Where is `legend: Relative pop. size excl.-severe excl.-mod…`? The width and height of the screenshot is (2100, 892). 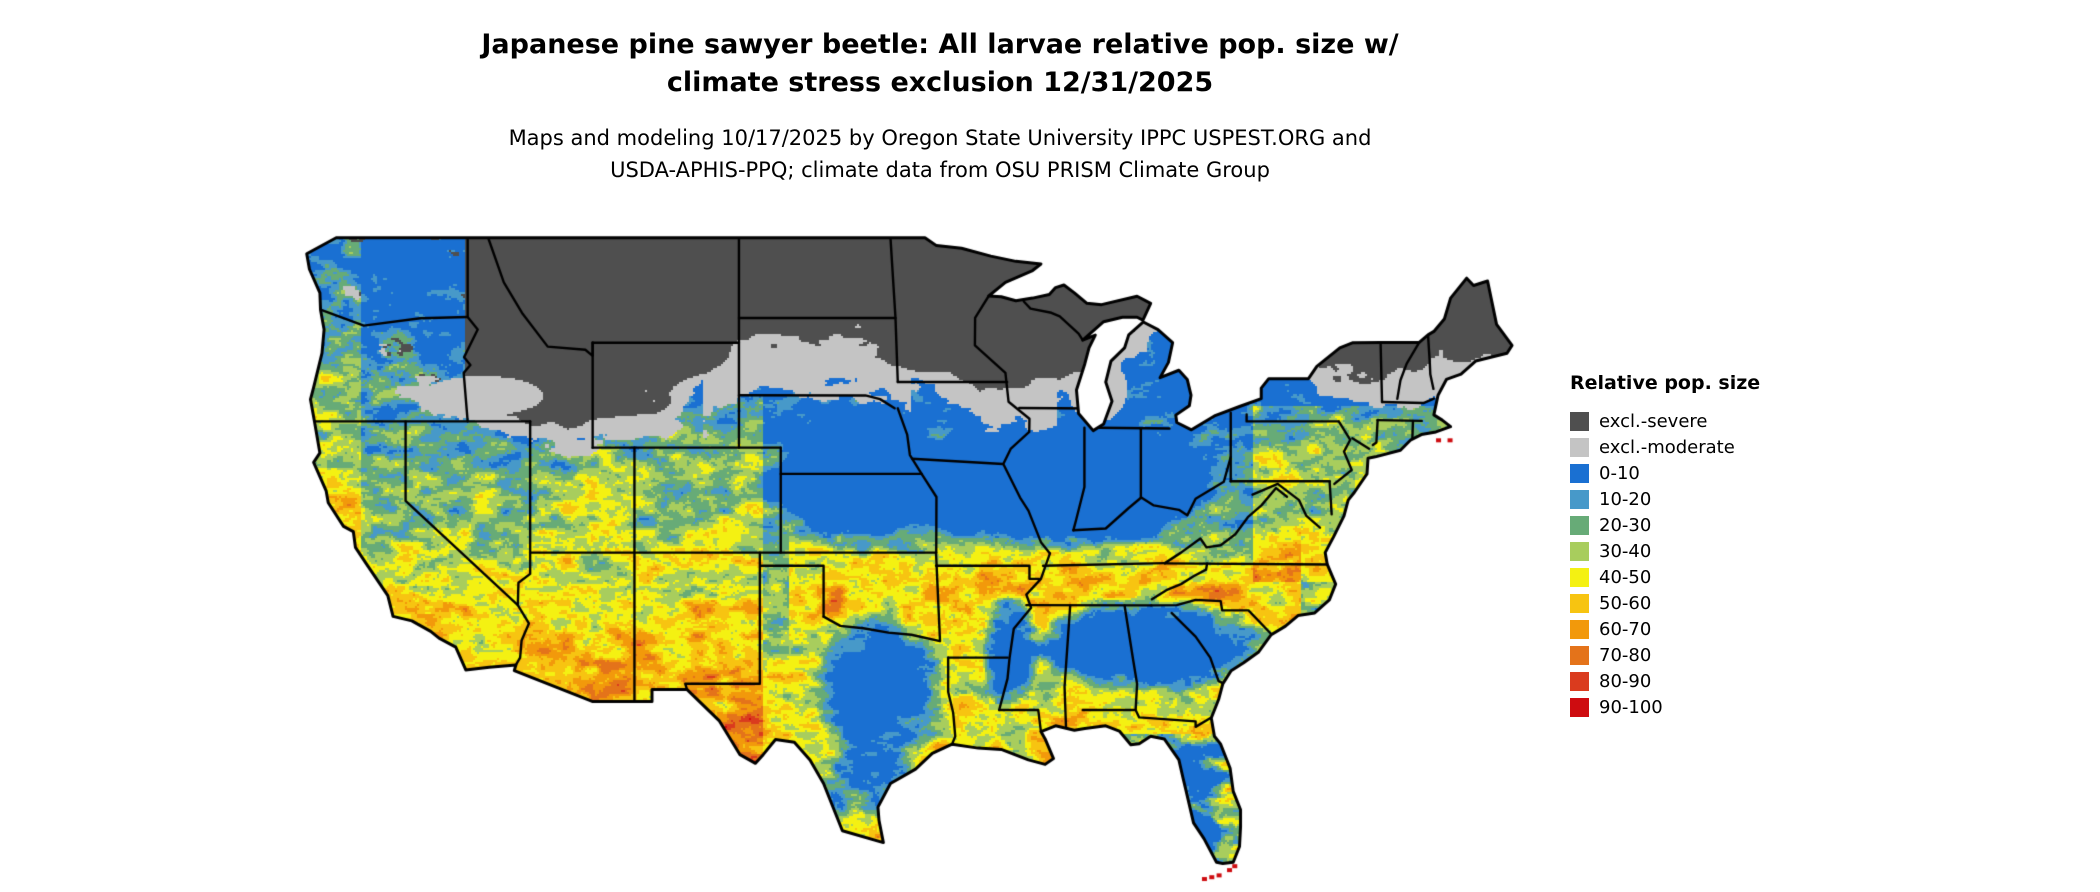
legend: Relative pop. size excl.-severe excl.-mod… is located at coordinates (1665, 546).